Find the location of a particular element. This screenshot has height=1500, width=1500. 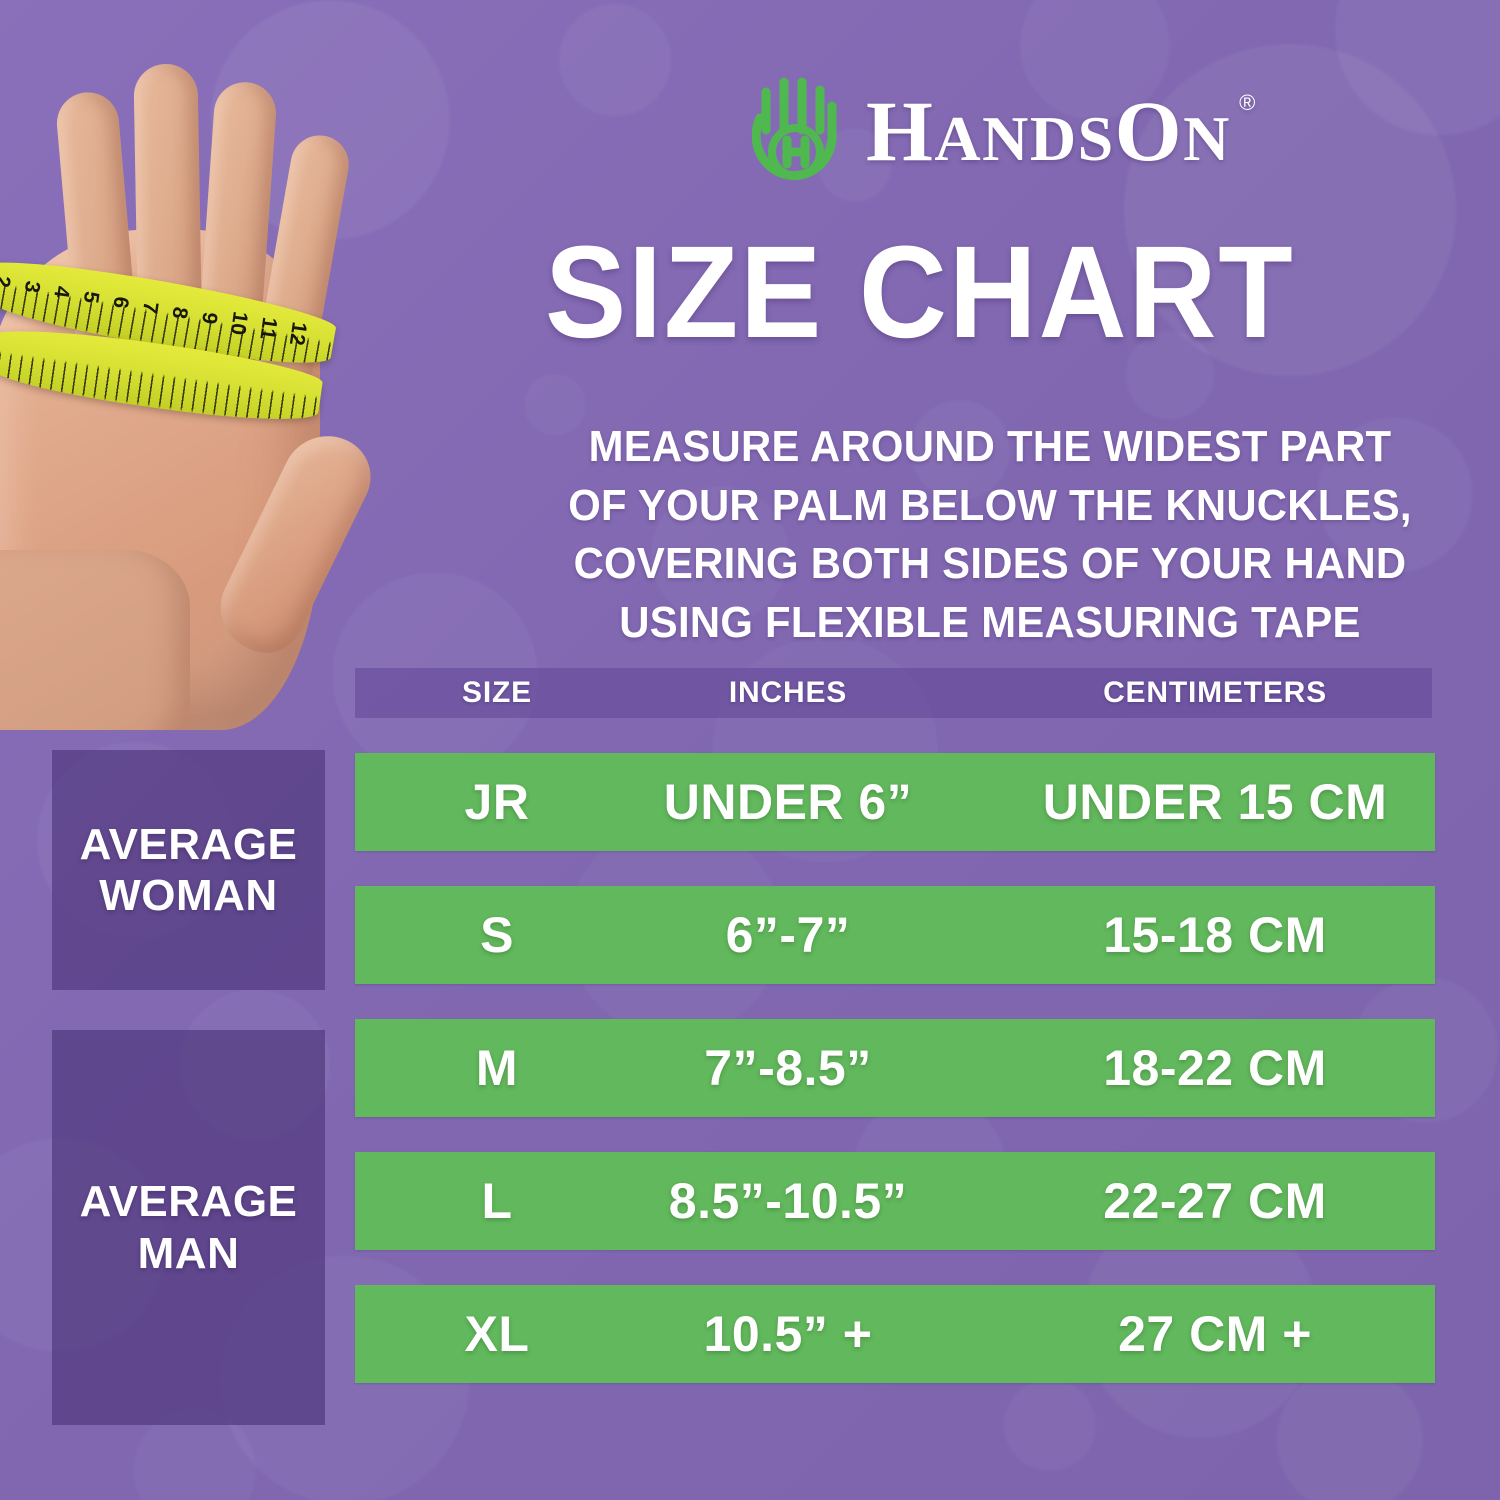

table-header-row: SIZE INCHES CENTIMETERS is located at coordinates (893, 693).